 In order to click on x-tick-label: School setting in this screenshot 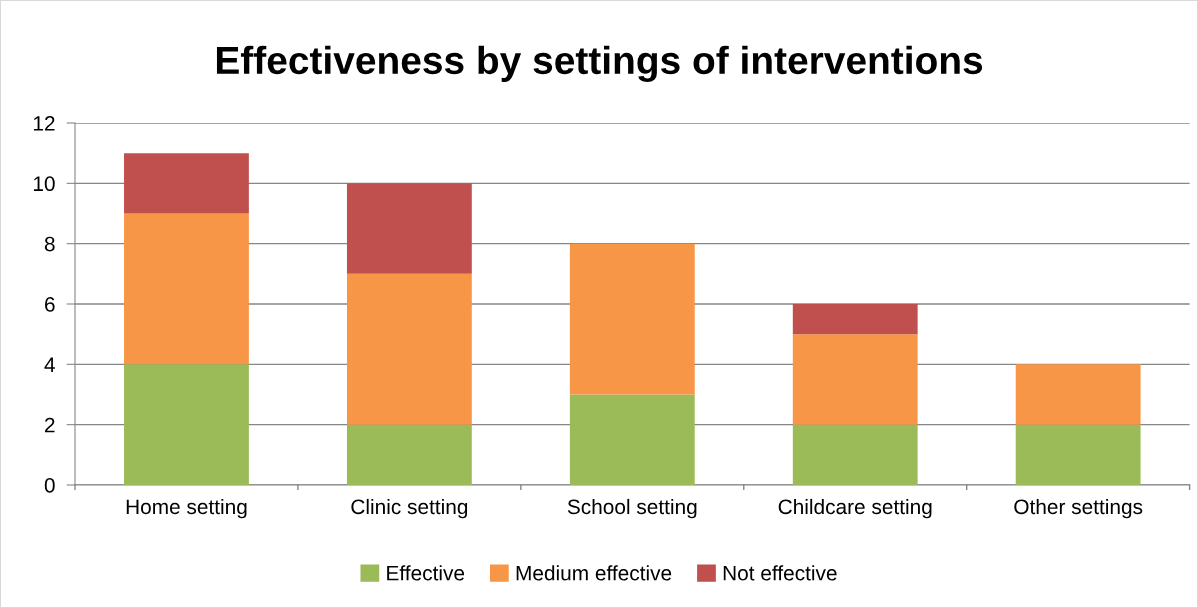, I will do `click(632, 508)`.